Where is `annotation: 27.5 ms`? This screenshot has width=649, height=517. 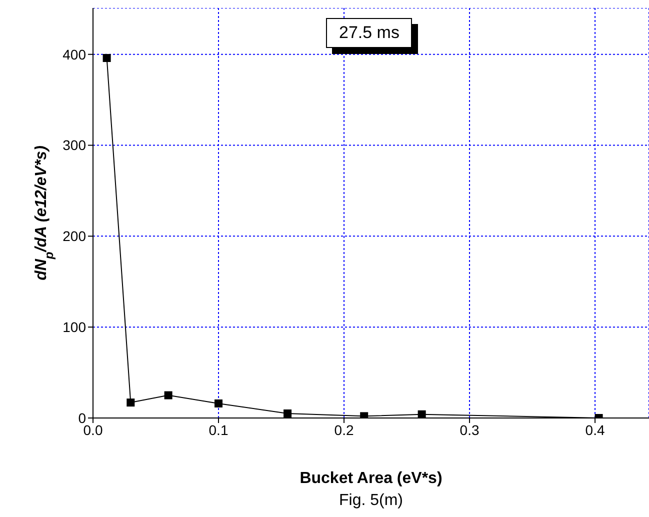
annotation: 27.5 ms is located at coordinates (369, 33).